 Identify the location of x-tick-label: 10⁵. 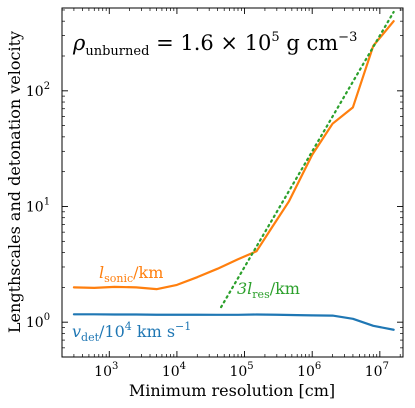
(241, 370).